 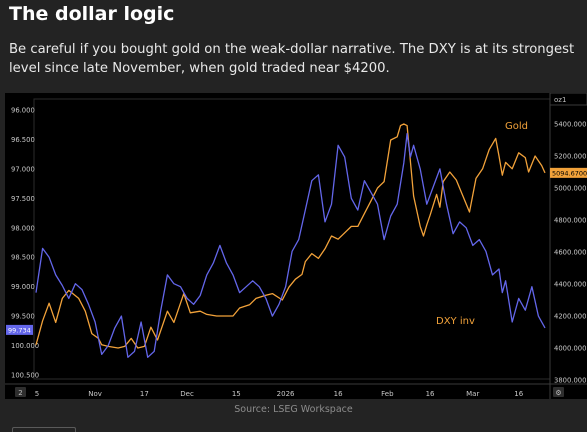 I want to click on x-tick-label: 15, so click(x=236, y=394).